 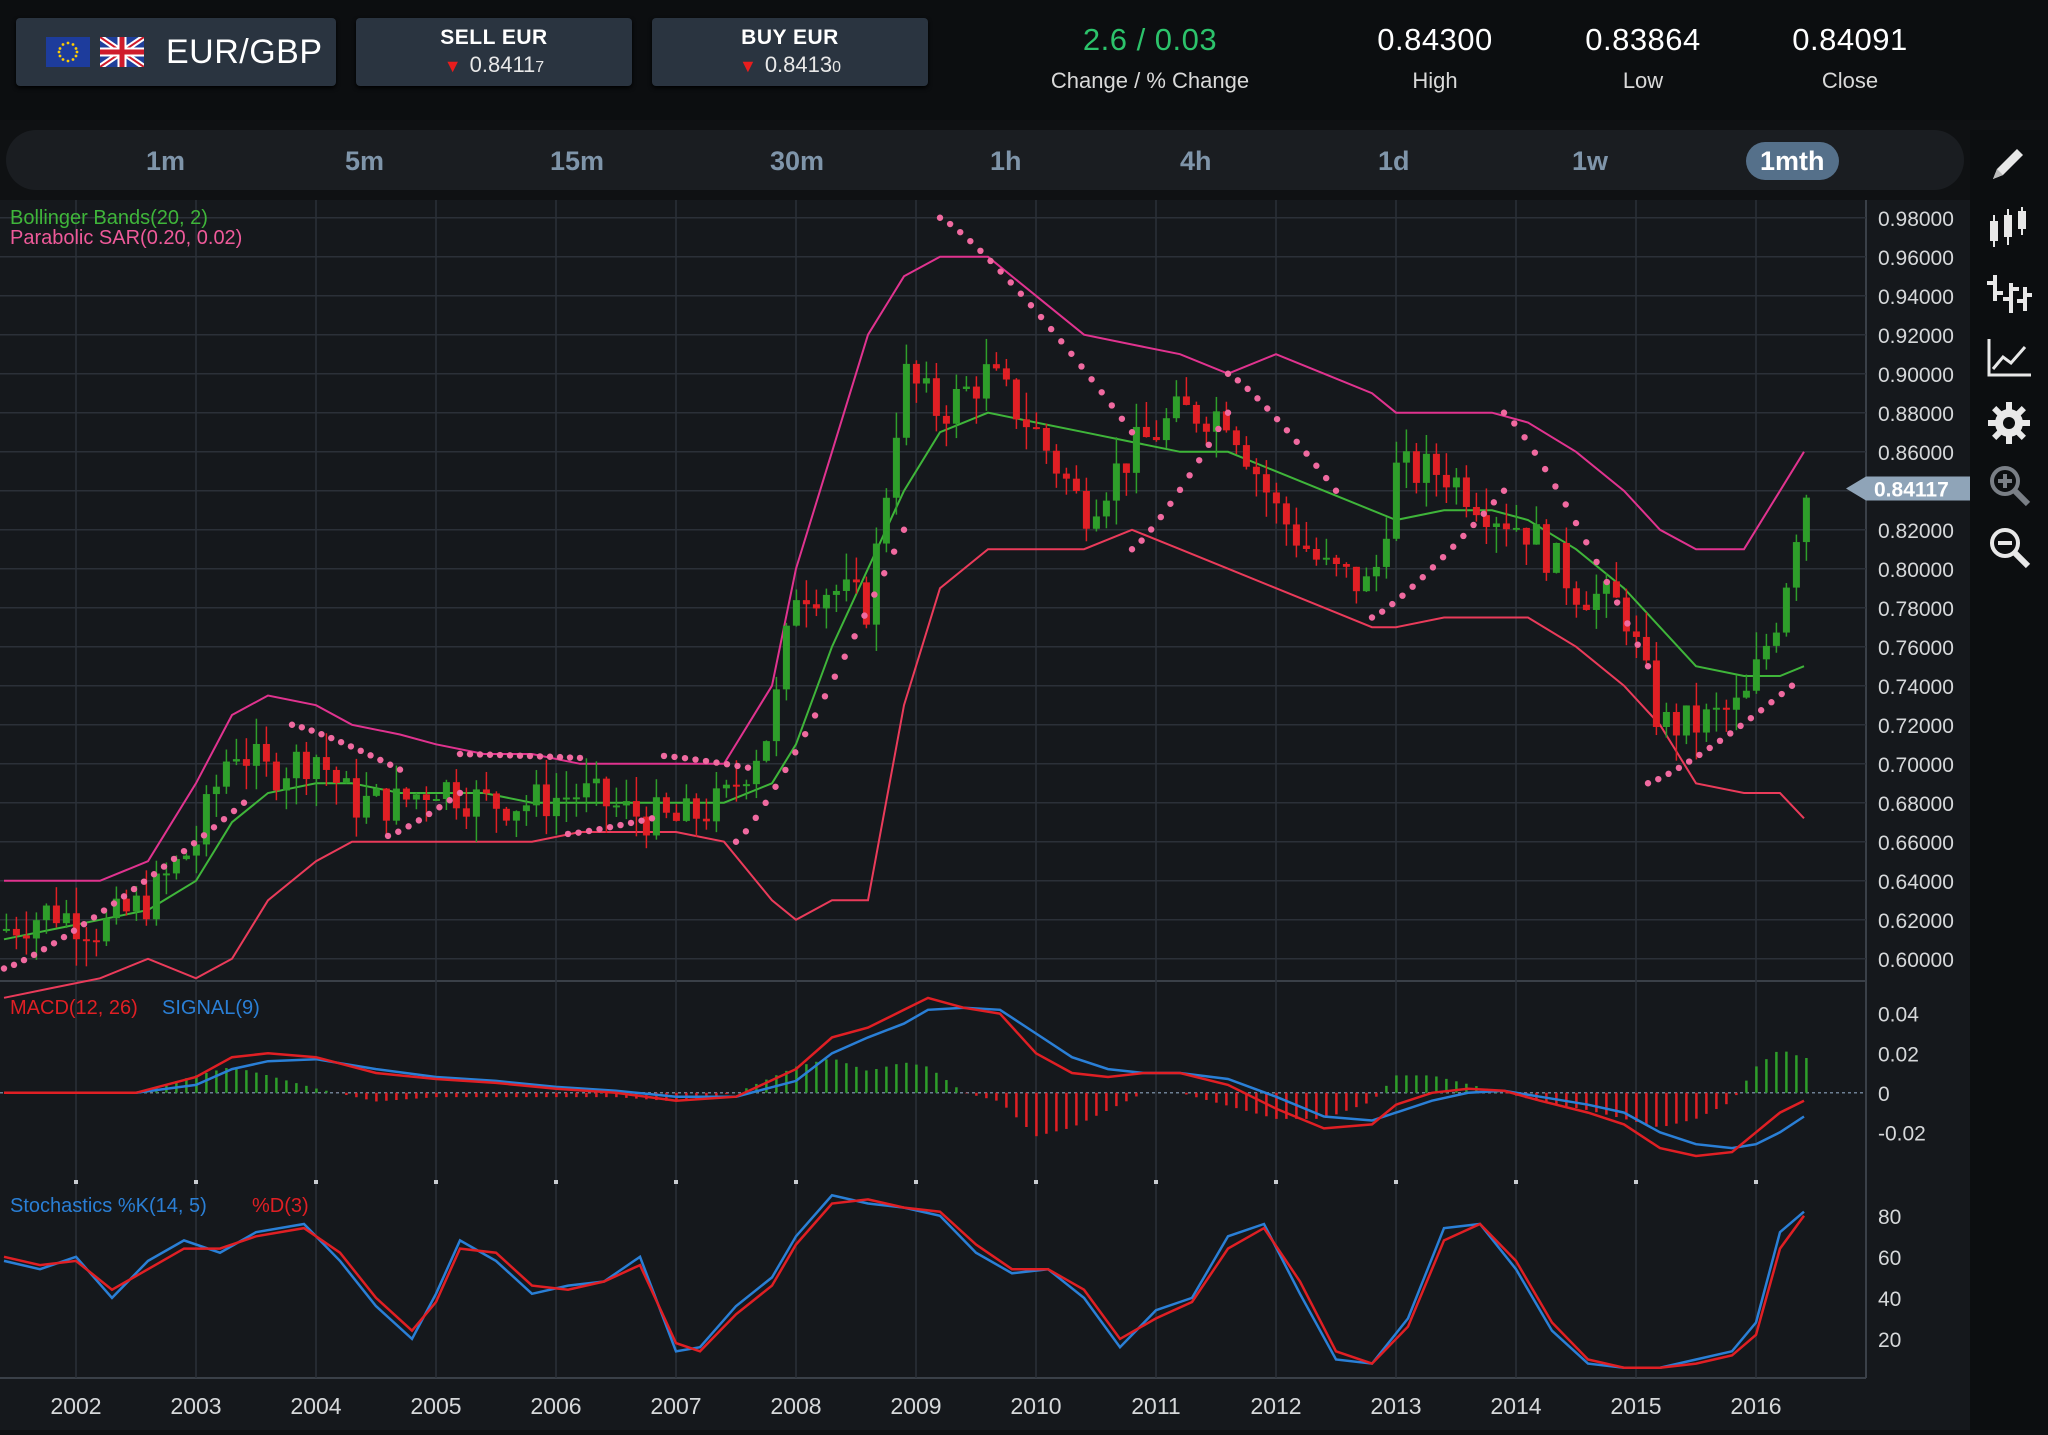 What do you see at coordinates (1435, 39) in the screenshot?
I see `high-value: 0.84300` at bounding box center [1435, 39].